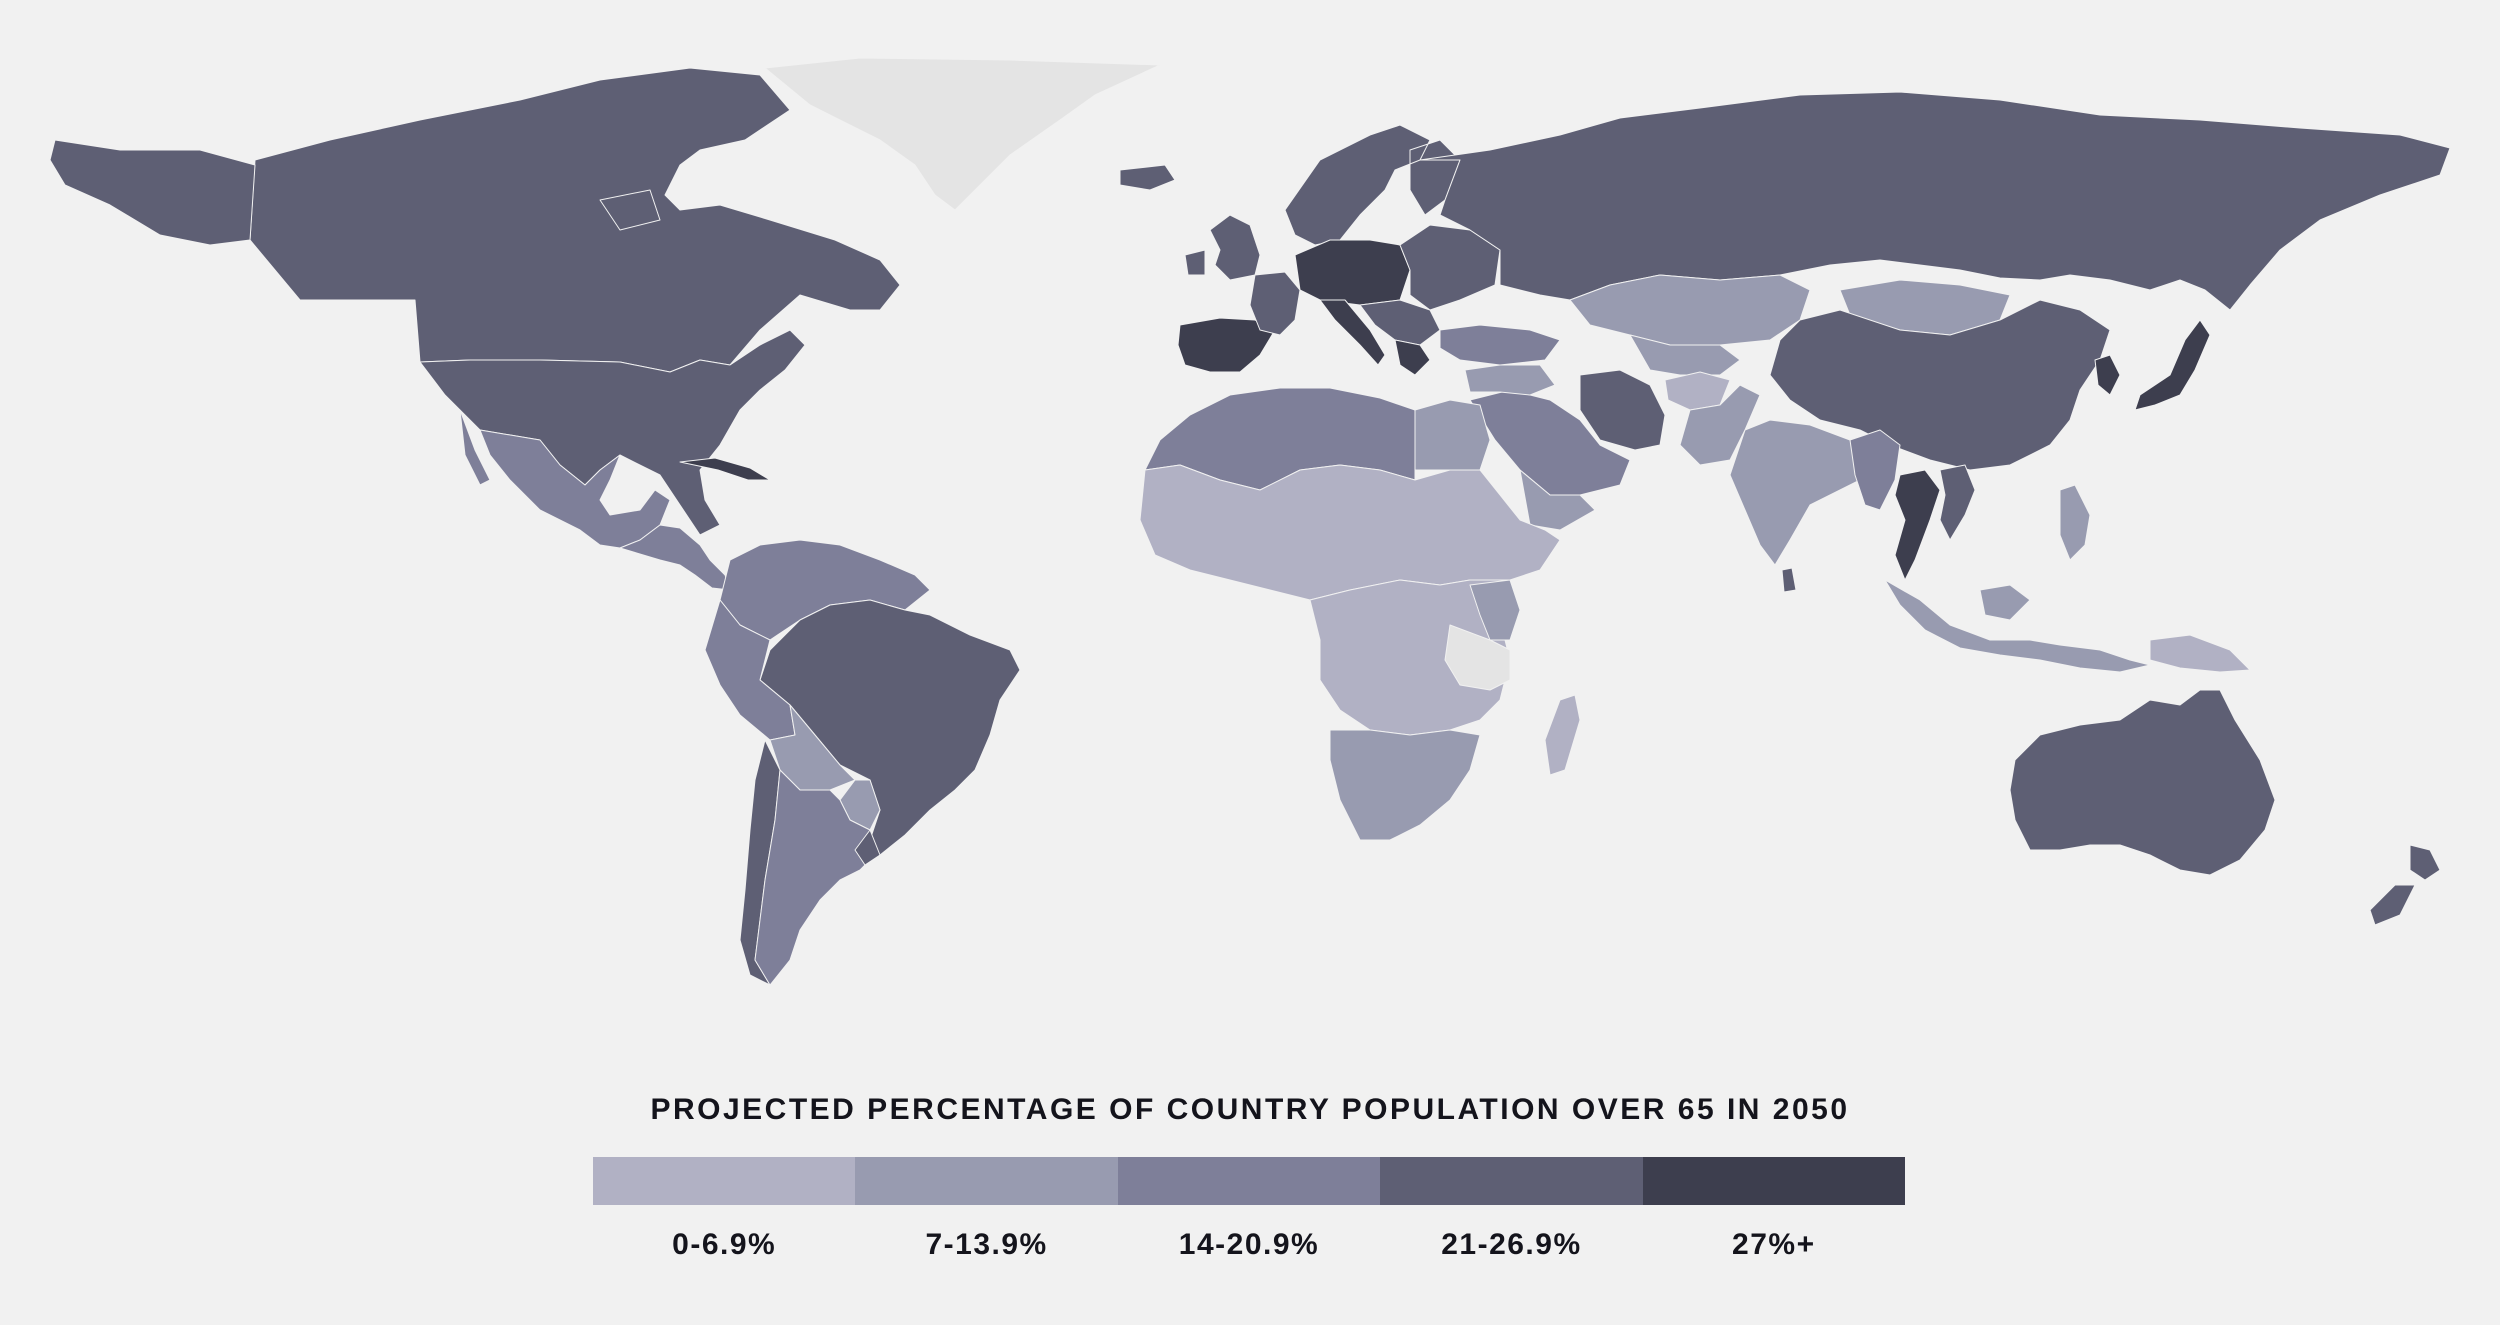 Image resolution: width=2500 pixels, height=1325 pixels. What do you see at coordinates (867, 847) in the screenshot?
I see `region-uruguay` at bounding box center [867, 847].